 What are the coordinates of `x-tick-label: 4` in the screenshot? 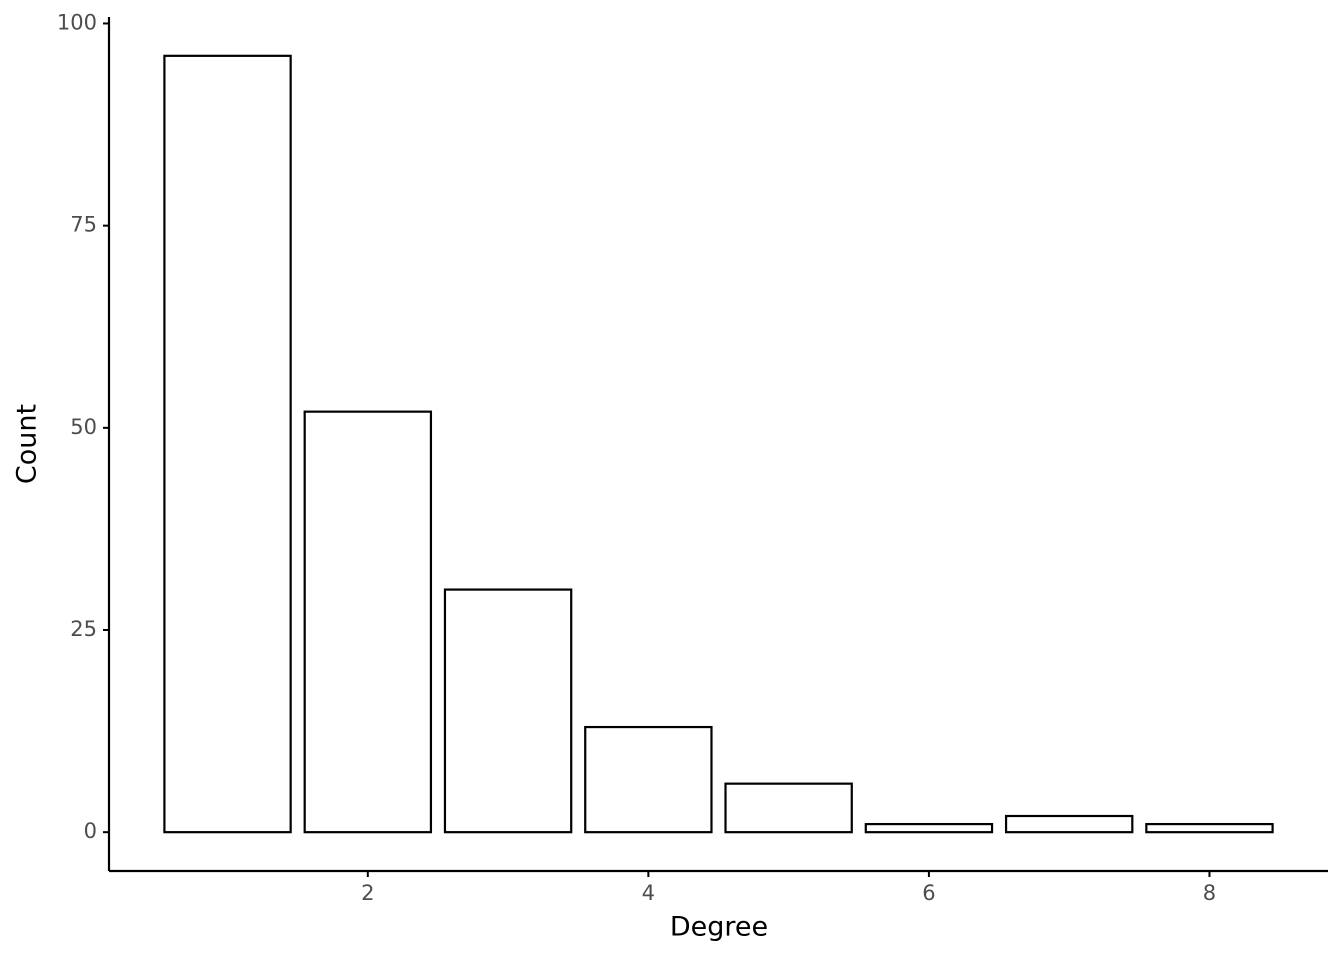 It's located at (648, 893).